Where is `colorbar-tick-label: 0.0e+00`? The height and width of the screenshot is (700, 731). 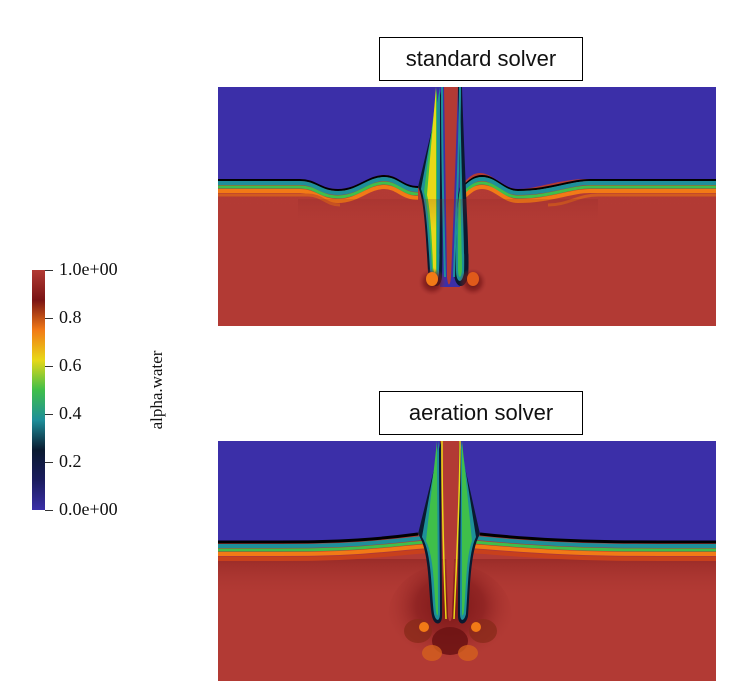
colorbar-tick-label: 0.0e+00 is located at coordinates (88, 509).